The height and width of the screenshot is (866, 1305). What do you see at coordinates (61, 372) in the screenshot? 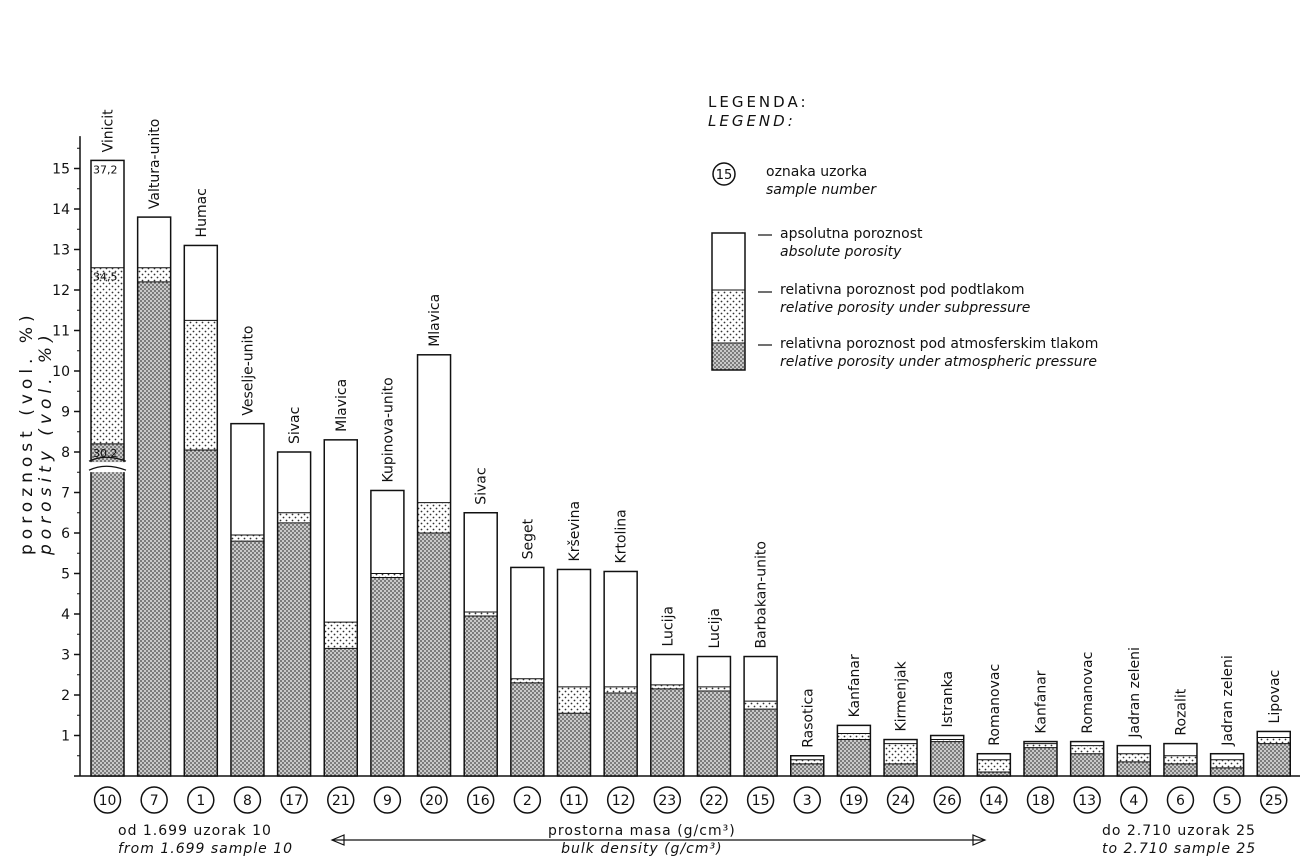
I see `y-tick-label: 10` at bounding box center [61, 372].